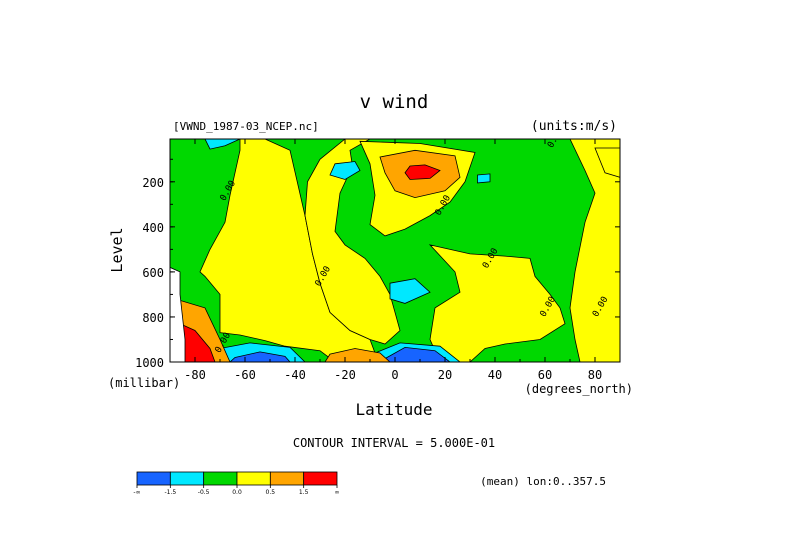  Describe the element at coordinates (204, 492) in the screenshot. I see `legend-label: -0.5` at that location.